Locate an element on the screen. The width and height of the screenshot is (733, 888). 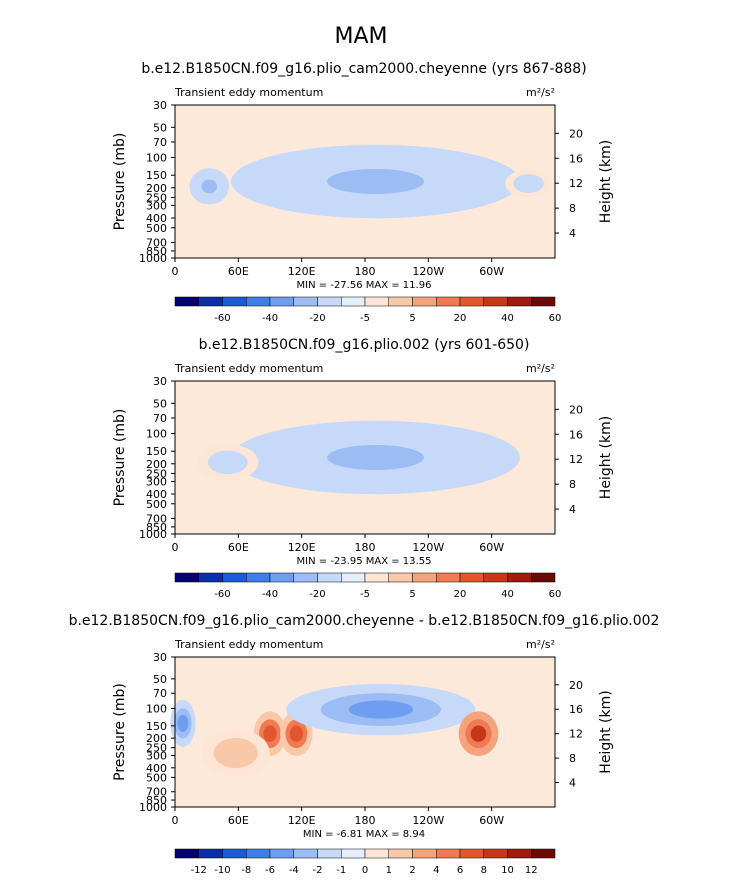
colorbar-label: 5 is located at coordinates (412, 318).